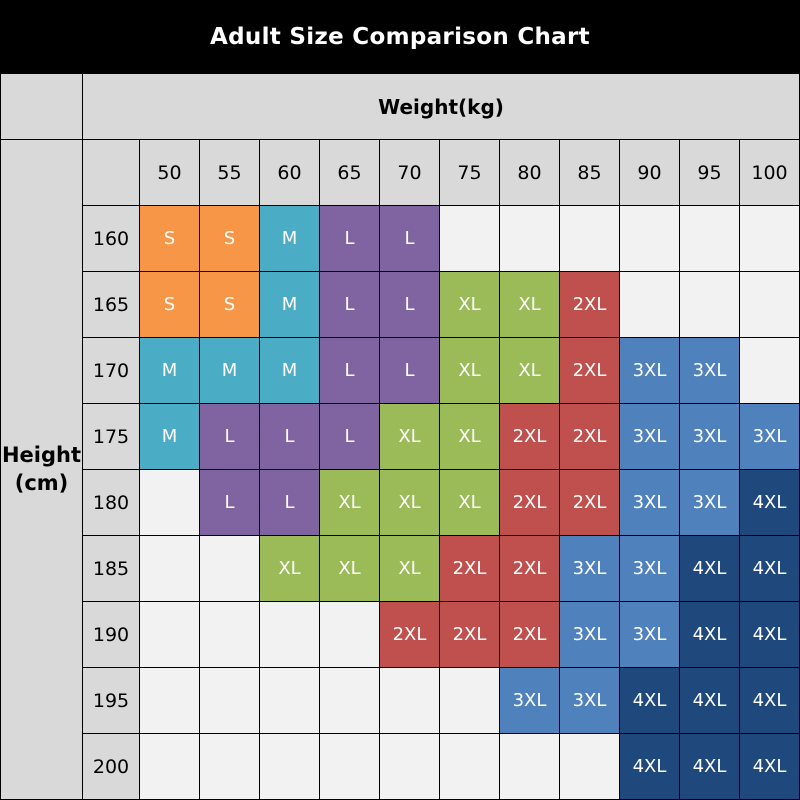 The width and height of the screenshot is (800, 800). Describe the element at coordinates (529, 634) in the screenshot. I see `size-cell-190-80: 2XL` at that location.